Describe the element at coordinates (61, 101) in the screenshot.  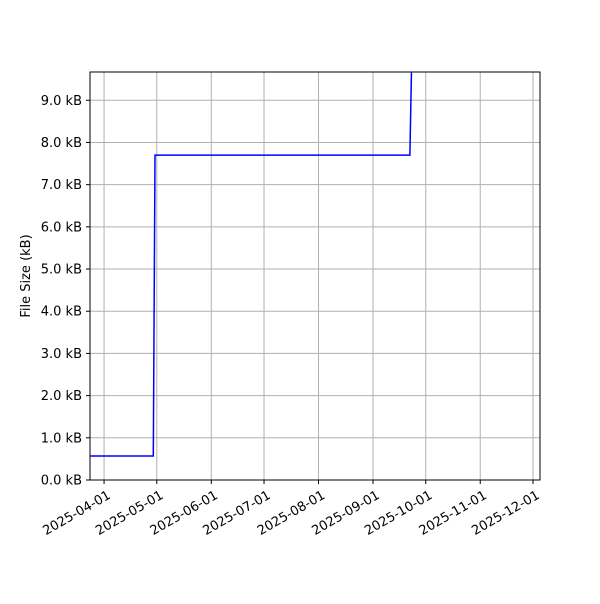
I see `y-tick-label: 9.0 kB` at that location.